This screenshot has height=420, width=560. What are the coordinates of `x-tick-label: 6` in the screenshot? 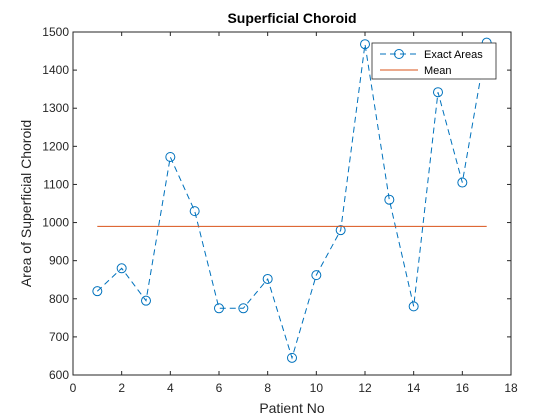 It's located at (219, 388).